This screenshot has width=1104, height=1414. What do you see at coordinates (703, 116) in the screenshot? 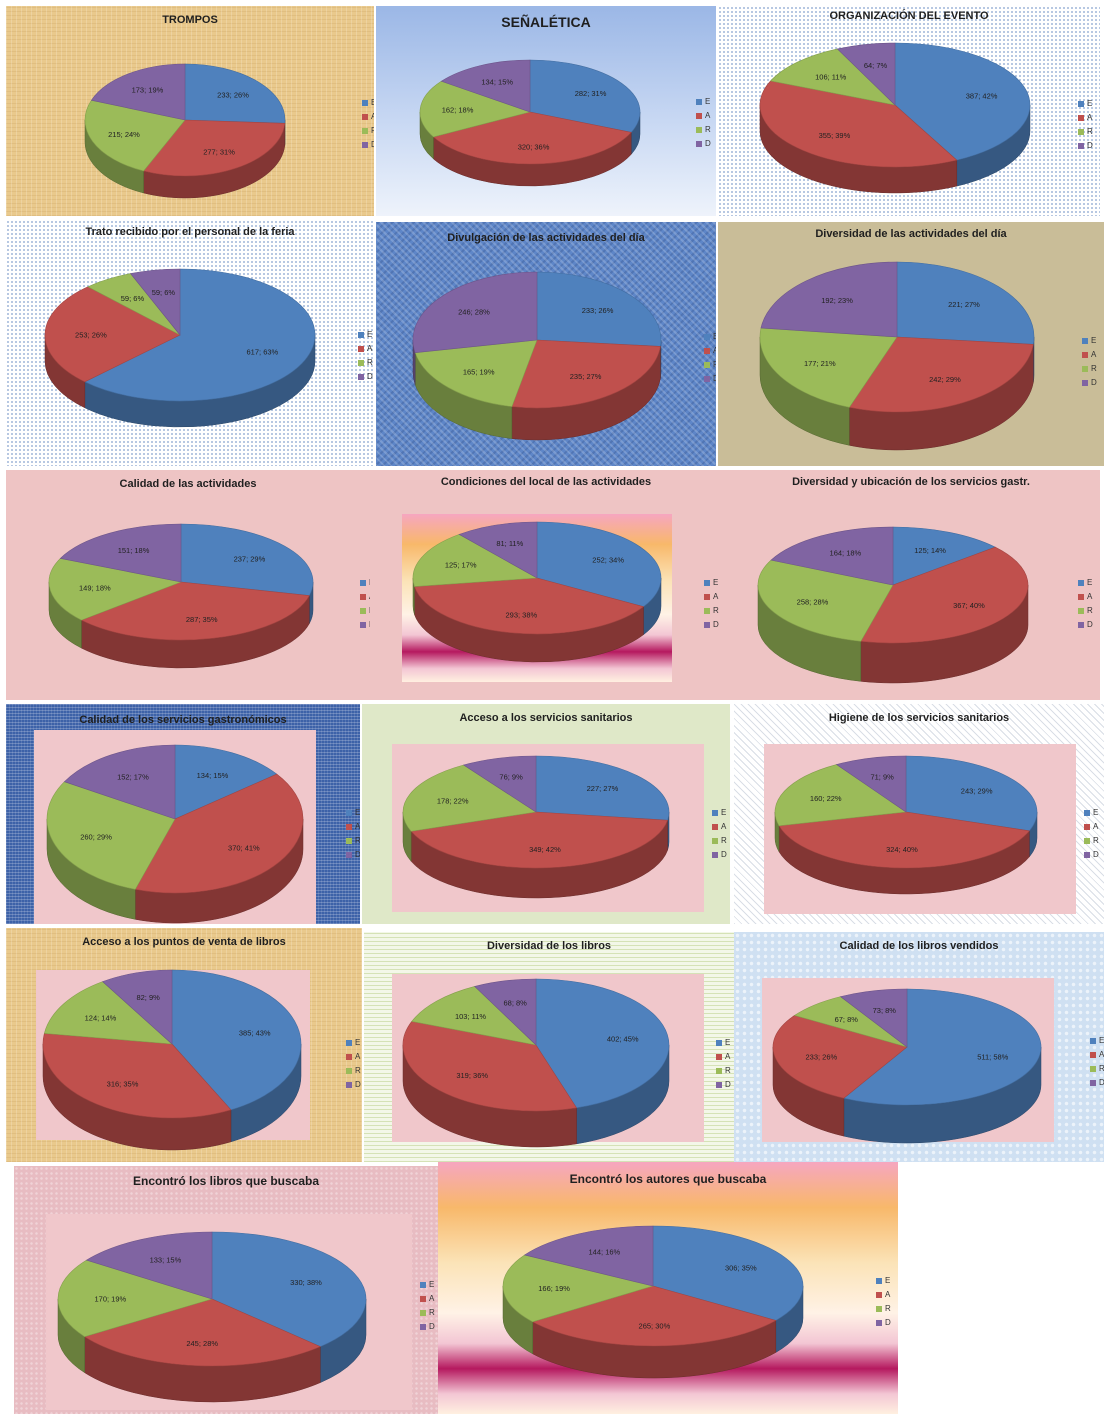
I see `legend-item-A: A` at bounding box center [703, 116].